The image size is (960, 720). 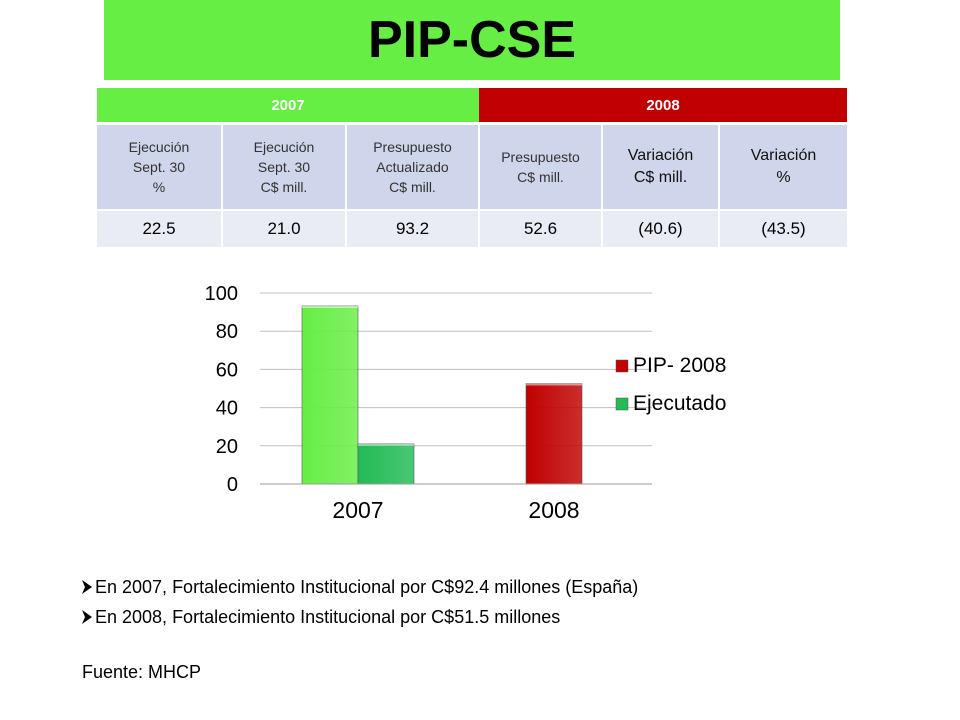 What do you see at coordinates (141, 672) in the screenshot?
I see `source-note: Fuente: MHCP` at bounding box center [141, 672].